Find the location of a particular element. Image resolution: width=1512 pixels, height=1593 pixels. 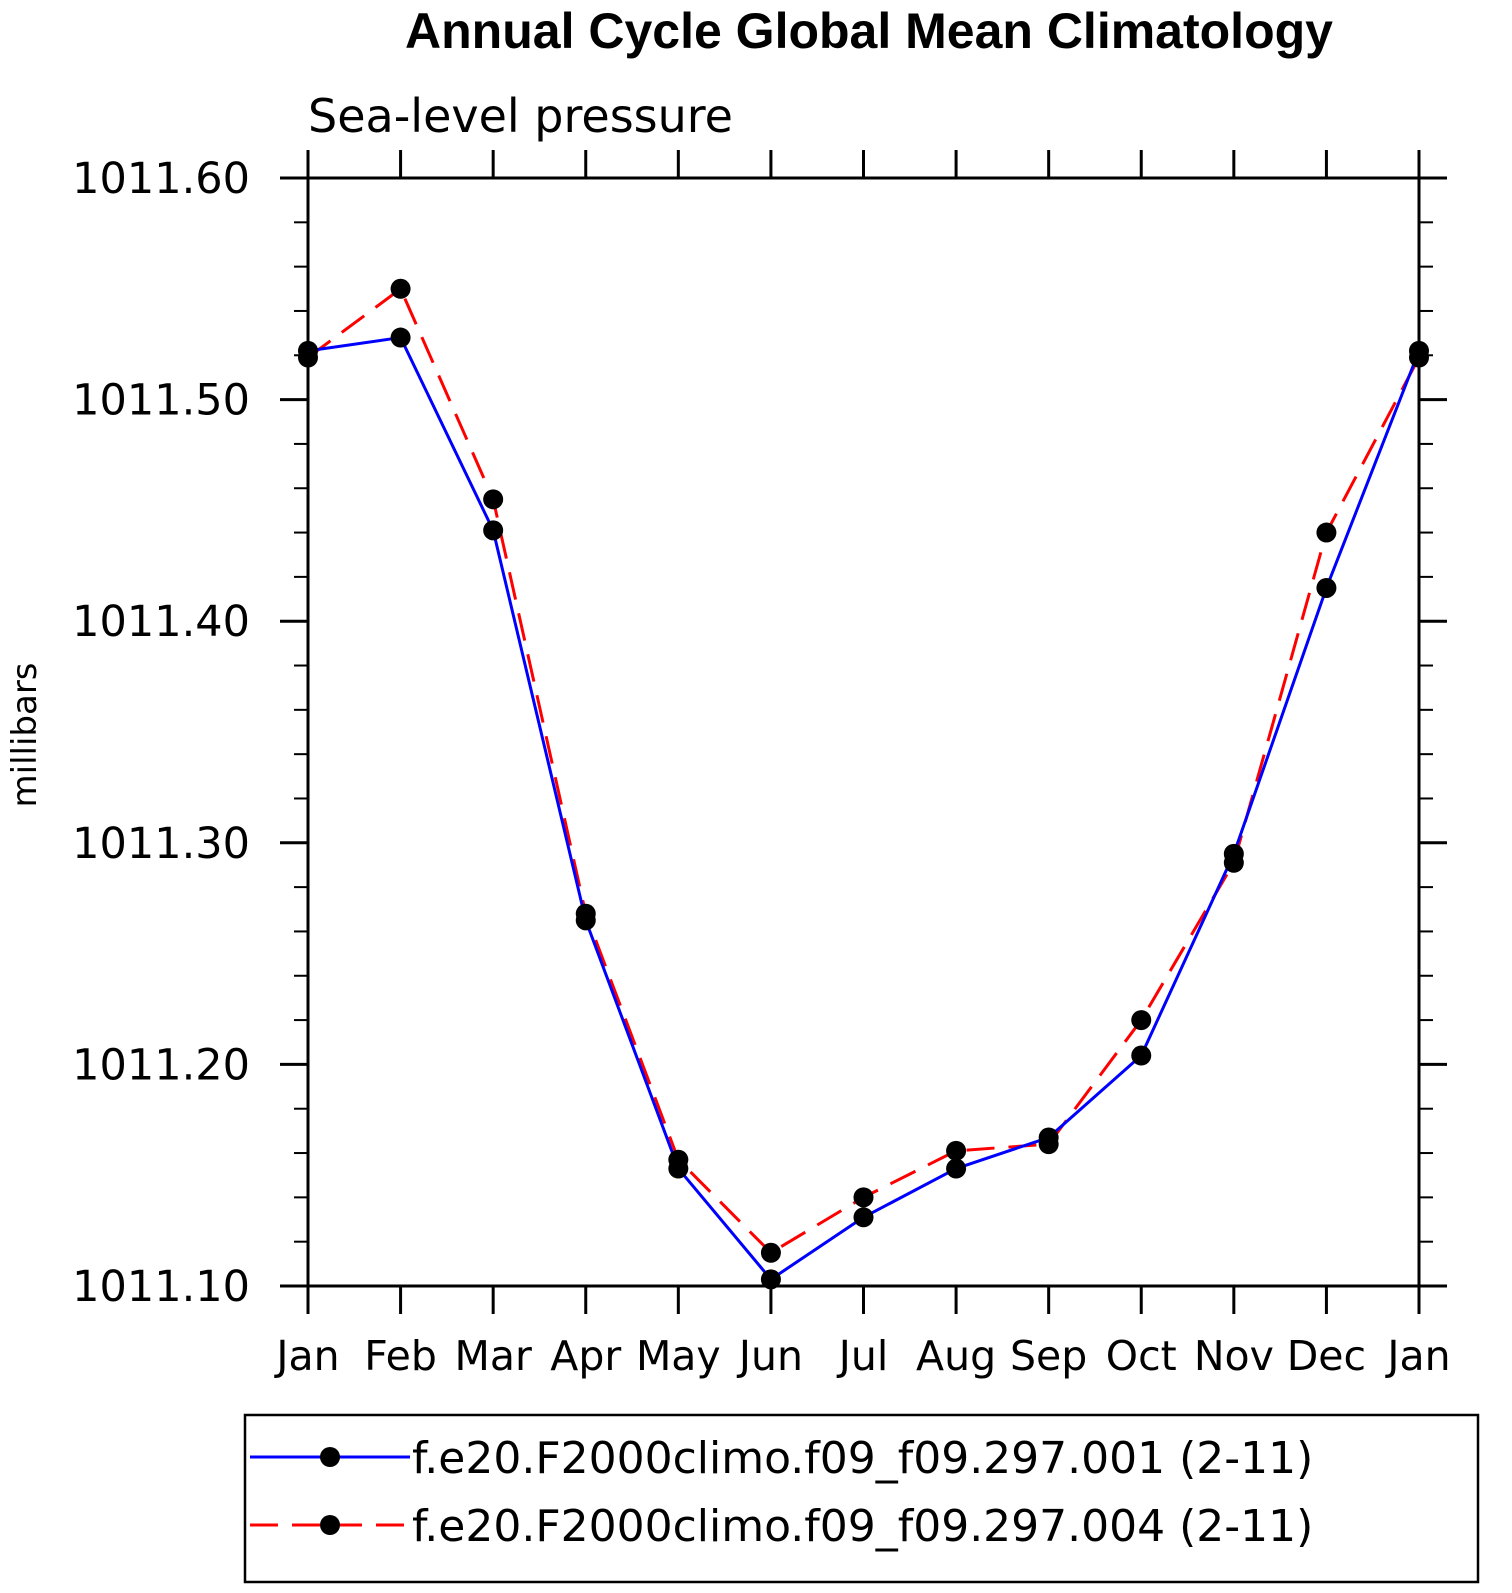

legend-label-004: f.e20.F2000climo.f09_f09.297.004 (2-11) is located at coordinates (862, 1526).